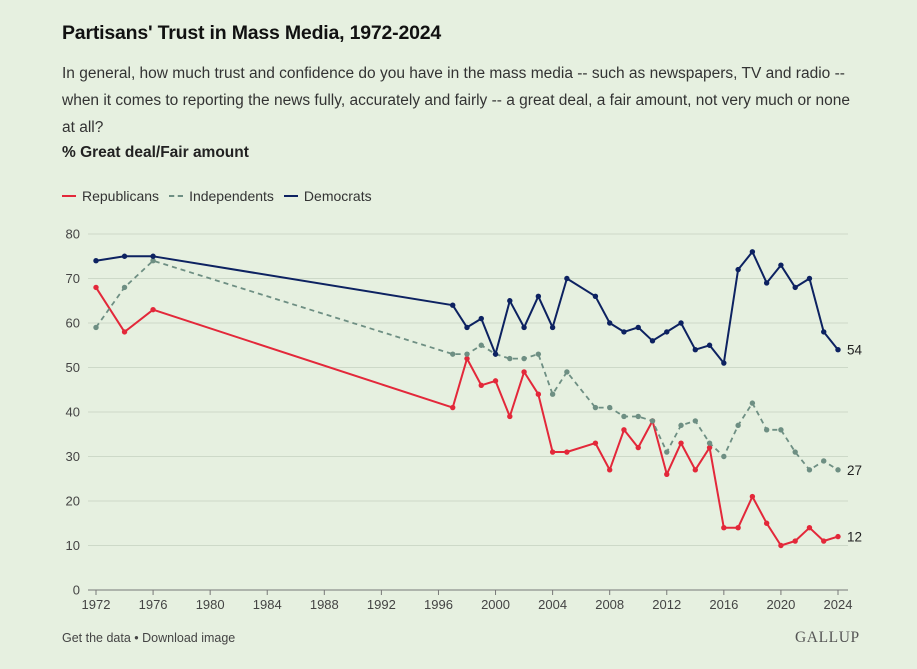 This screenshot has height=669, width=917. Describe the element at coordinates (96, 261) in the screenshot. I see `data-point-democrats-1972` at that location.